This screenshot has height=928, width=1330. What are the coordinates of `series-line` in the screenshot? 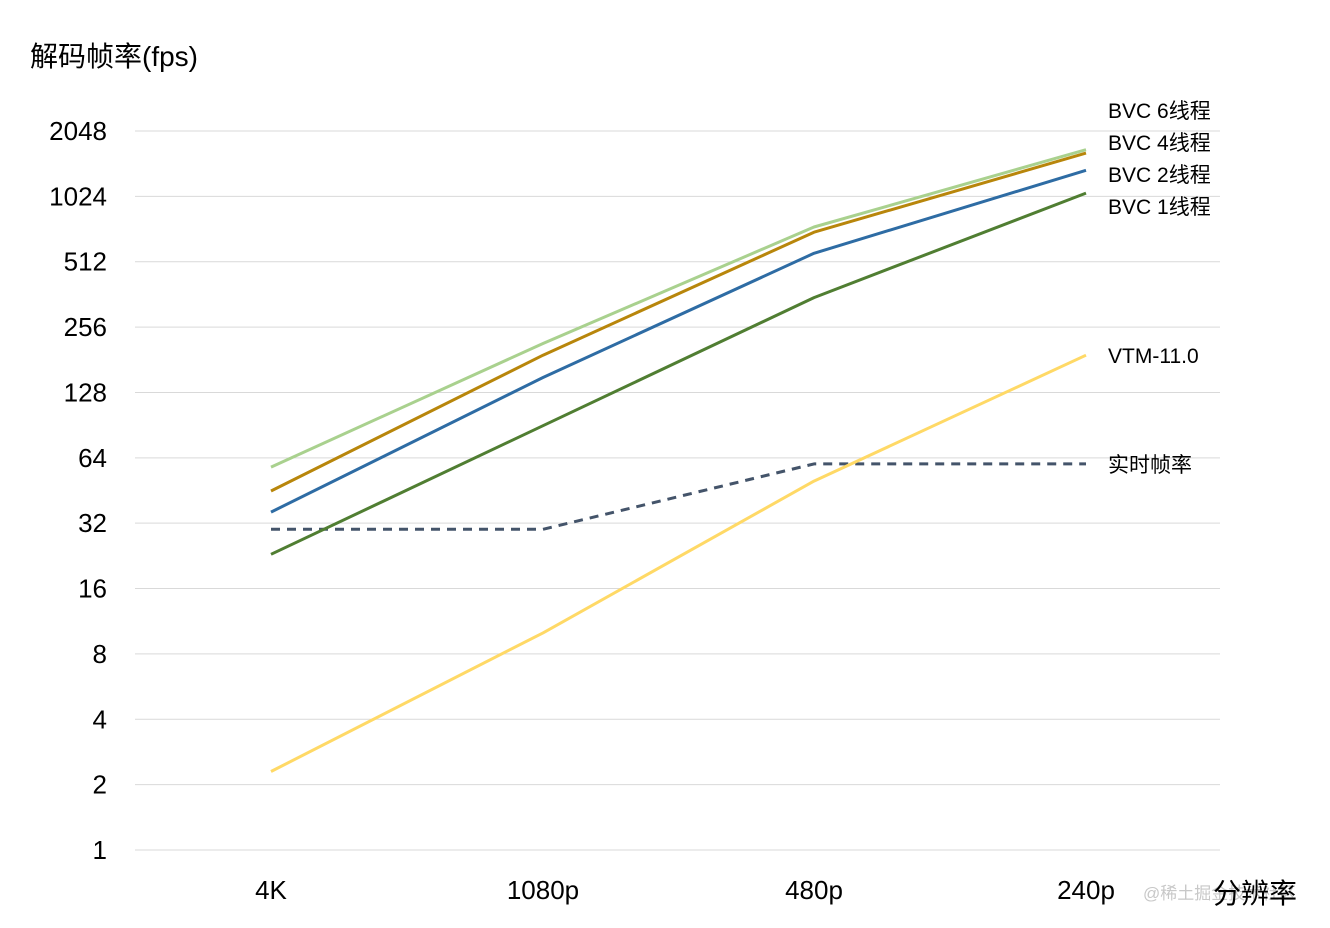 It's located at (678, 496).